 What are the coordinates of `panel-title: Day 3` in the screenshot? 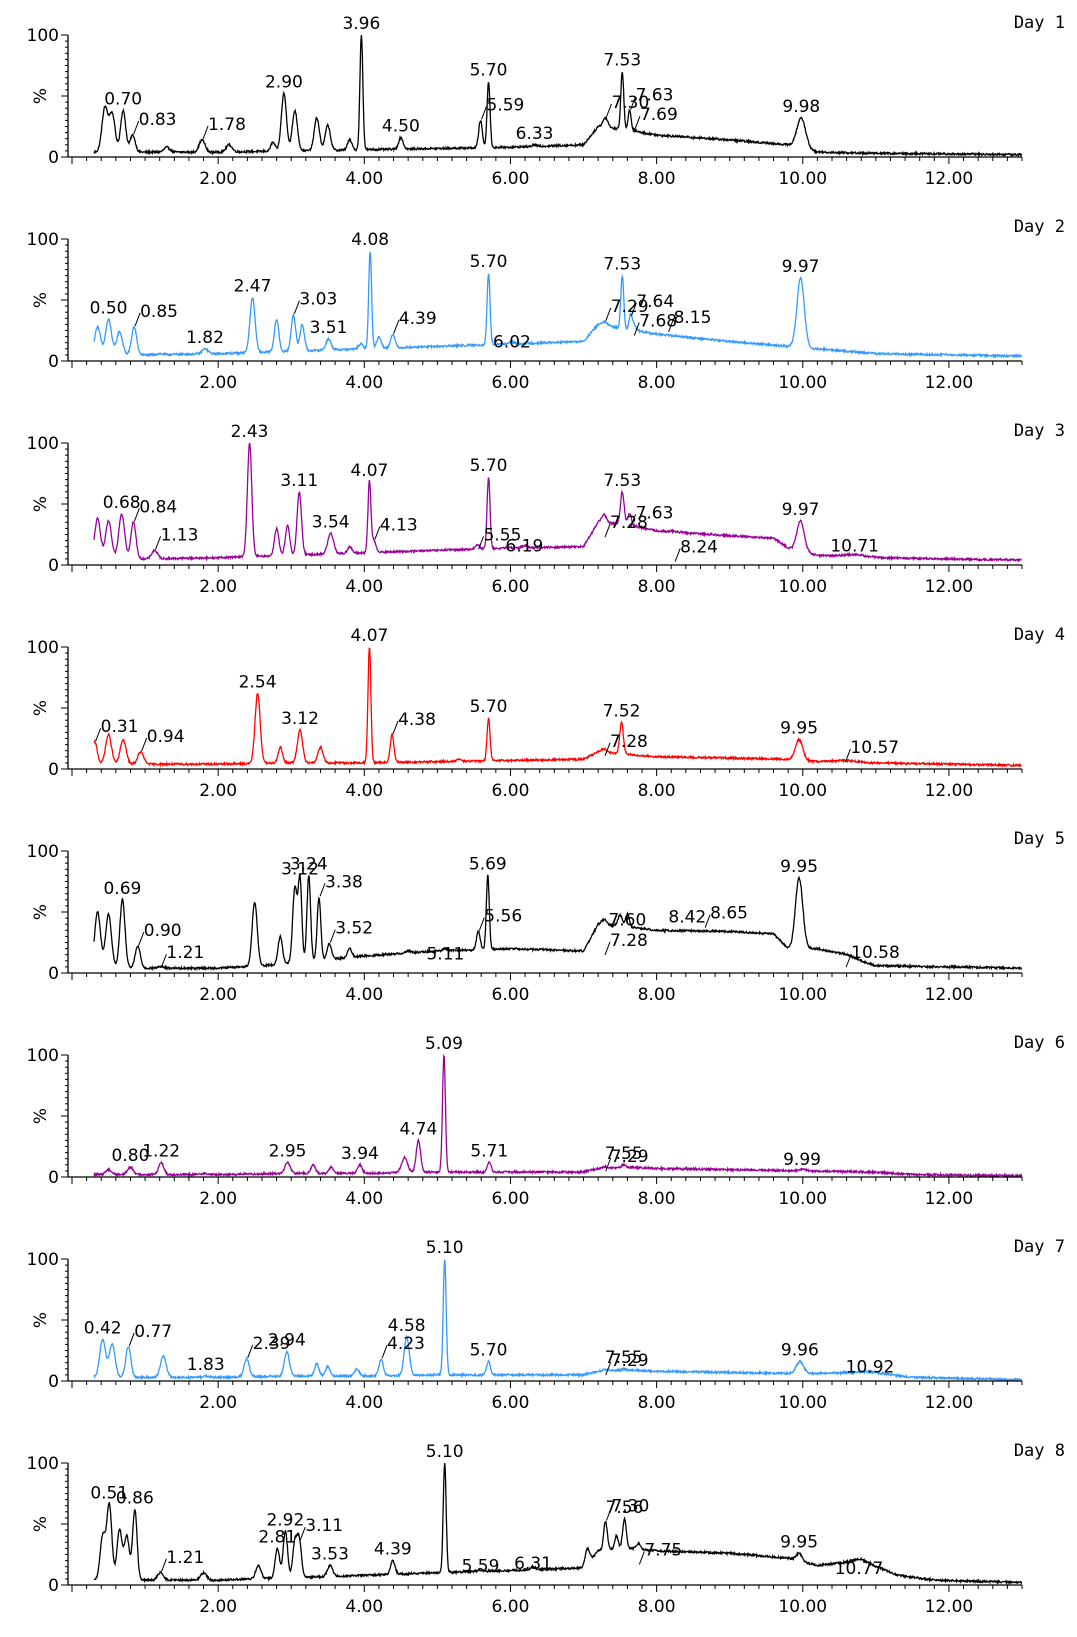 It's located at (1039, 431).